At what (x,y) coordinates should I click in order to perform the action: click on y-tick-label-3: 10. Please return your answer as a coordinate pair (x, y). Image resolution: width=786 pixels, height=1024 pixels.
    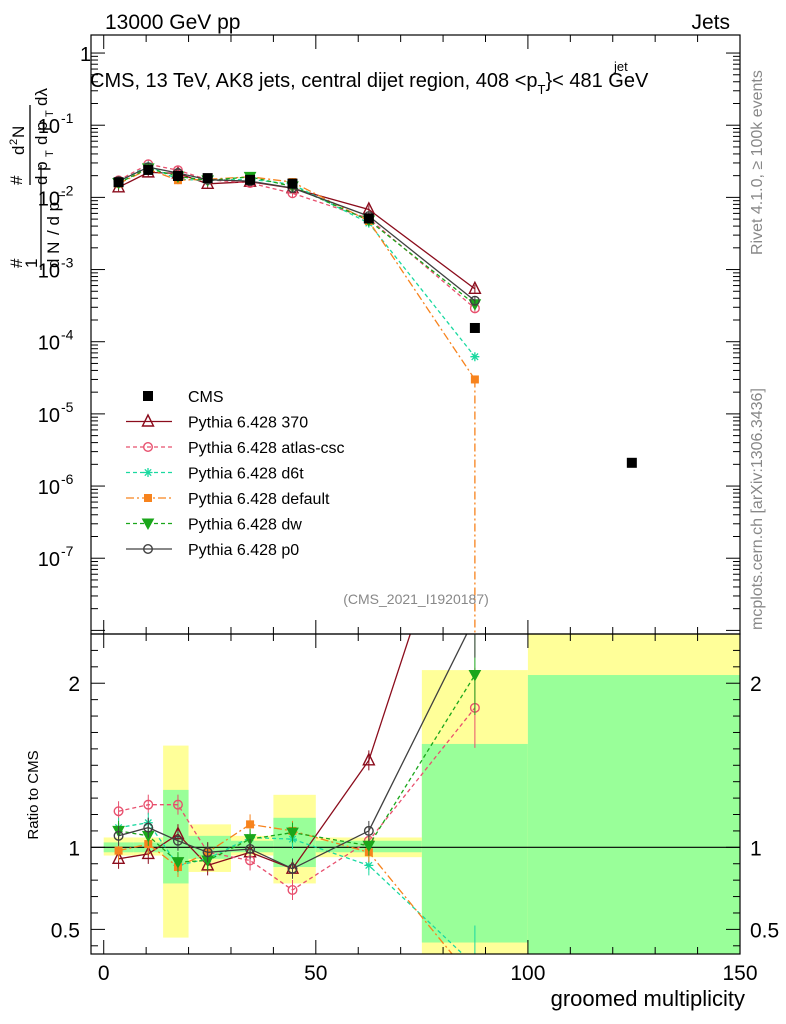
    Looking at the image, I should click on (49, 272).